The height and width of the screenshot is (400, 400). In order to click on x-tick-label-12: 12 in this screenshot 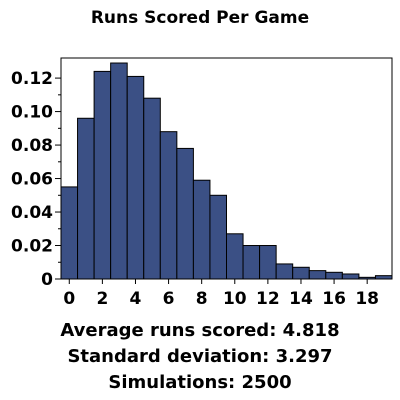, I will do `click(268, 299)`.